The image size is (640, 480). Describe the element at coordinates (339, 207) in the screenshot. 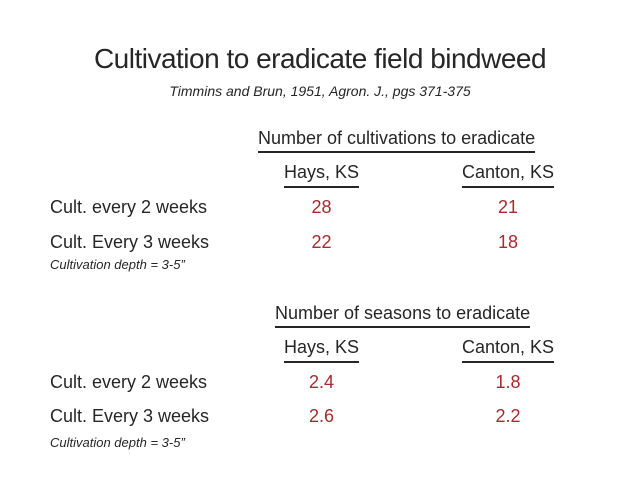

I see `table-row: Cult. every 2 weeks 28 21` at that location.